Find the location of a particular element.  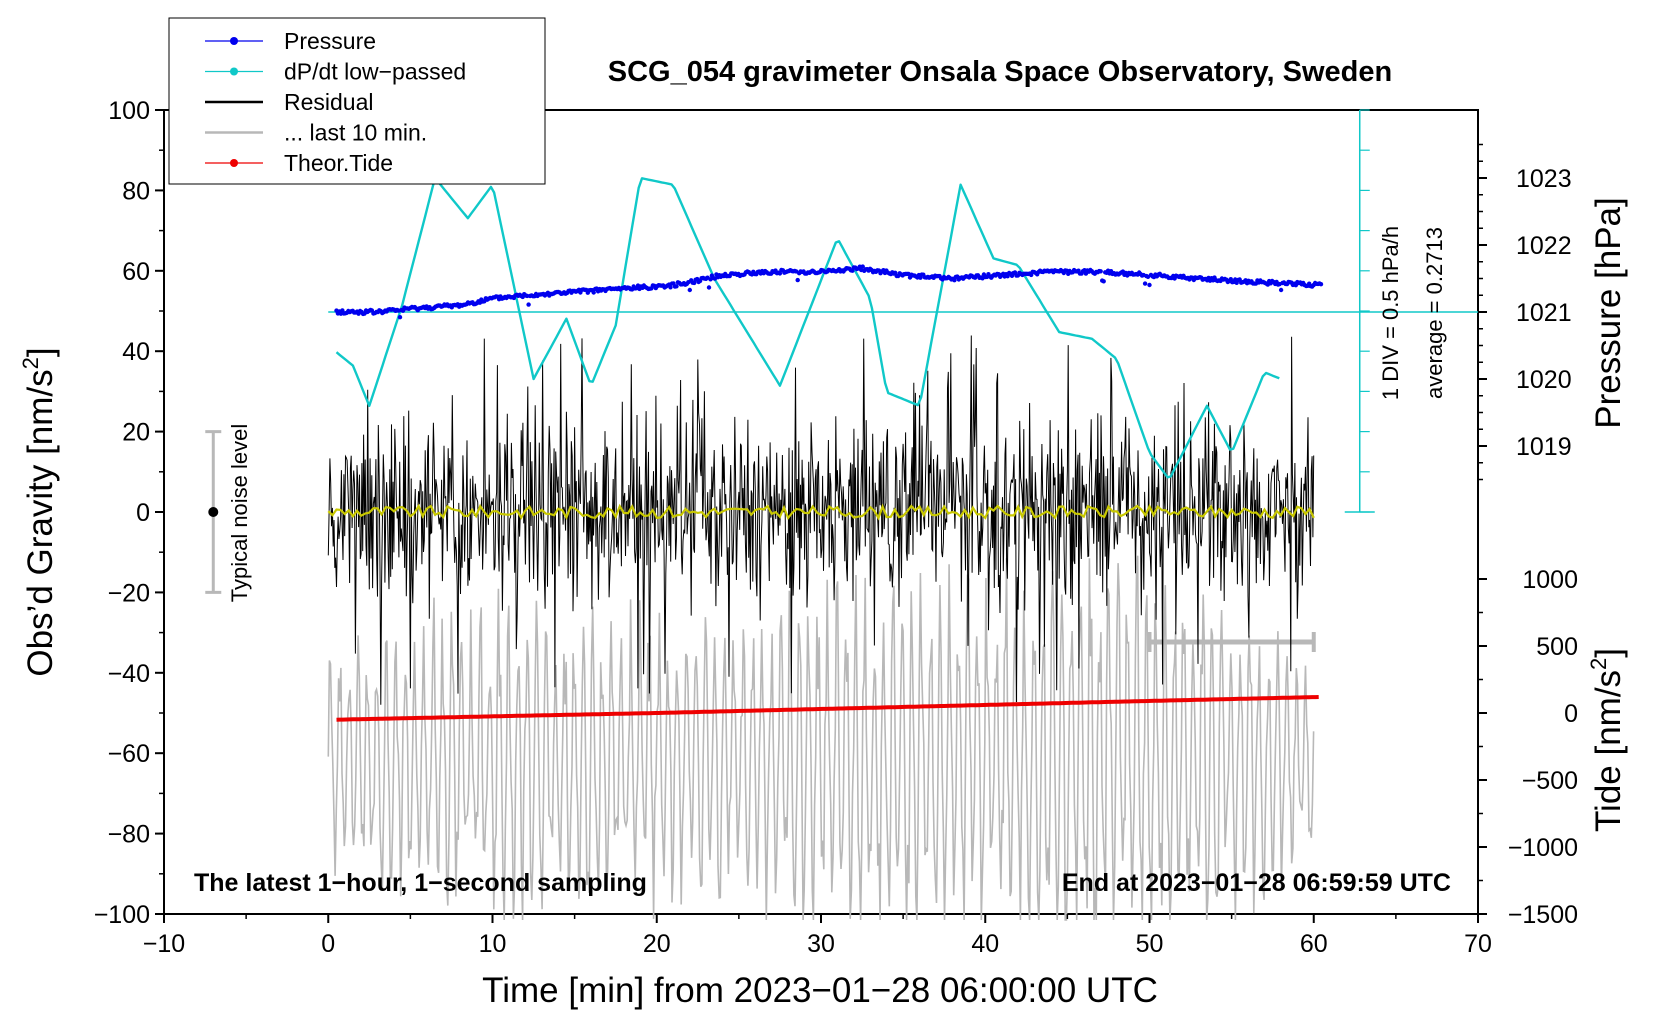

x-axis-label: Time [min] from 2023−01−28 06:00:00 UTC is located at coordinates (820, 990).